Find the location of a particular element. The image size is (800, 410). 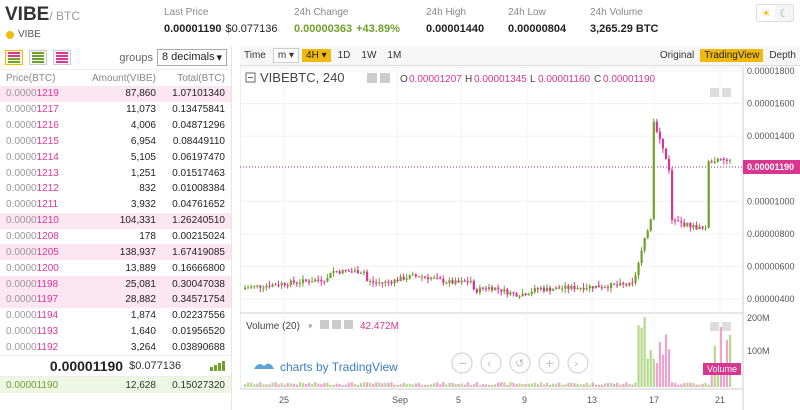

interval-1d: 1D is located at coordinates (344, 55).